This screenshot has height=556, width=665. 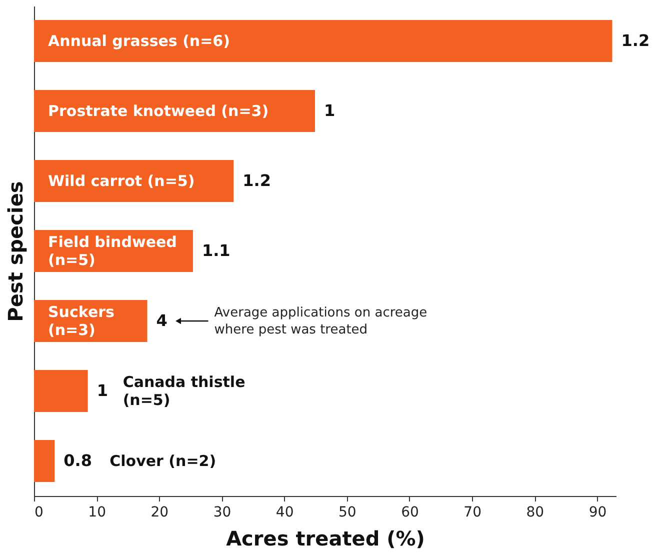 What do you see at coordinates (347, 512) in the screenshot?
I see `x-tick-label: 50` at bounding box center [347, 512].